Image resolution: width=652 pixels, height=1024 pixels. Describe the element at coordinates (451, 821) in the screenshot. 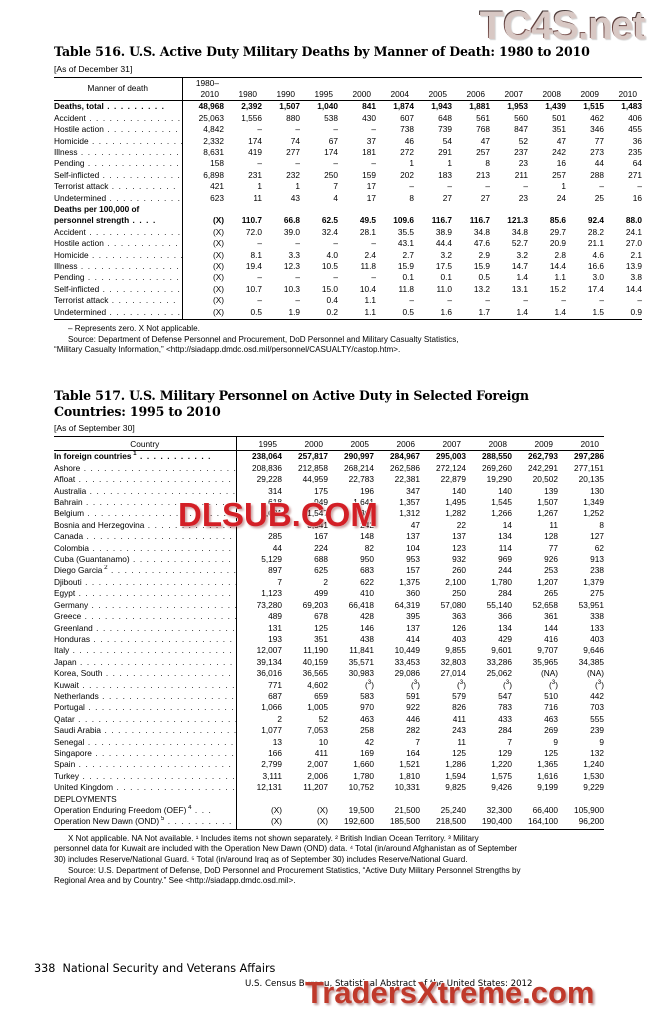

I see `table-cell: 218,500` at that location.